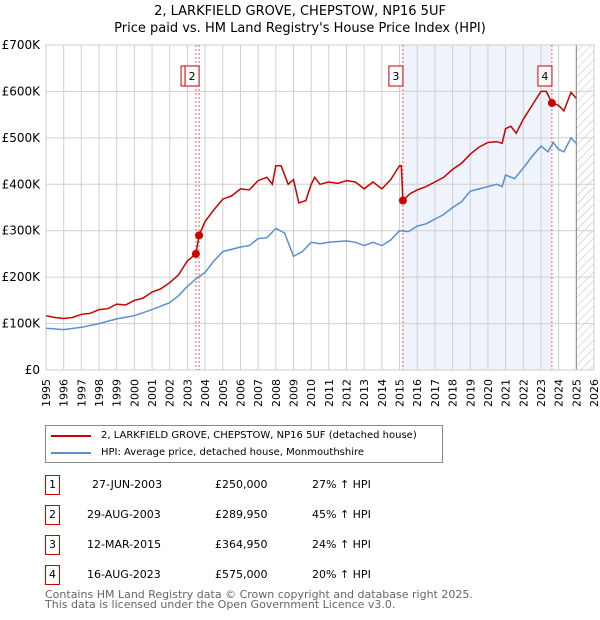  What do you see at coordinates (341, 514) in the screenshot?
I see `sale-hpi-diff: 45% ↑ HPI` at bounding box center [341, 514].